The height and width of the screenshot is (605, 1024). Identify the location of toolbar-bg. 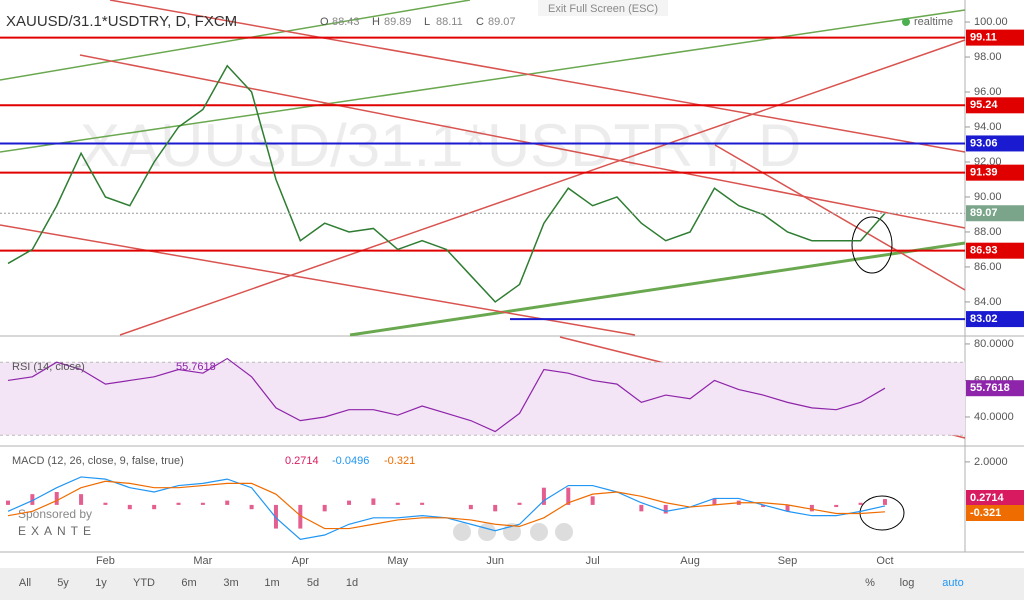
(512, 584).